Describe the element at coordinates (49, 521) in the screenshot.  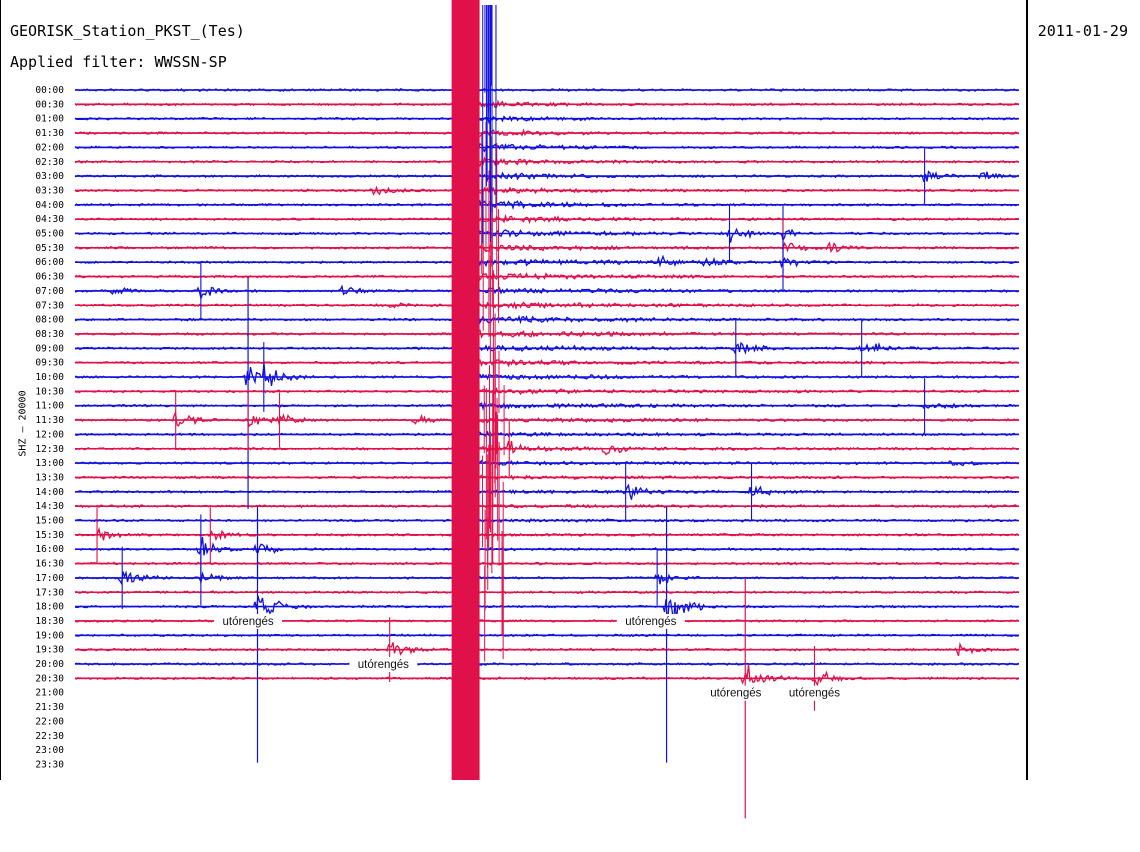
I see `y-tick-label: 15:00` at that location.